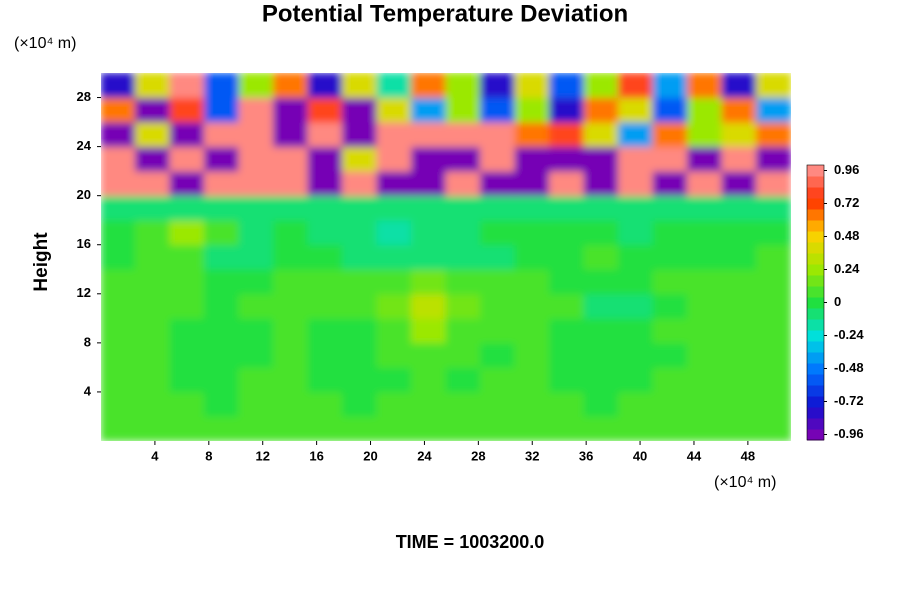 This screenshot has width=900, height=600. I want to click on x-tick-label: 44, so click(694, 455).